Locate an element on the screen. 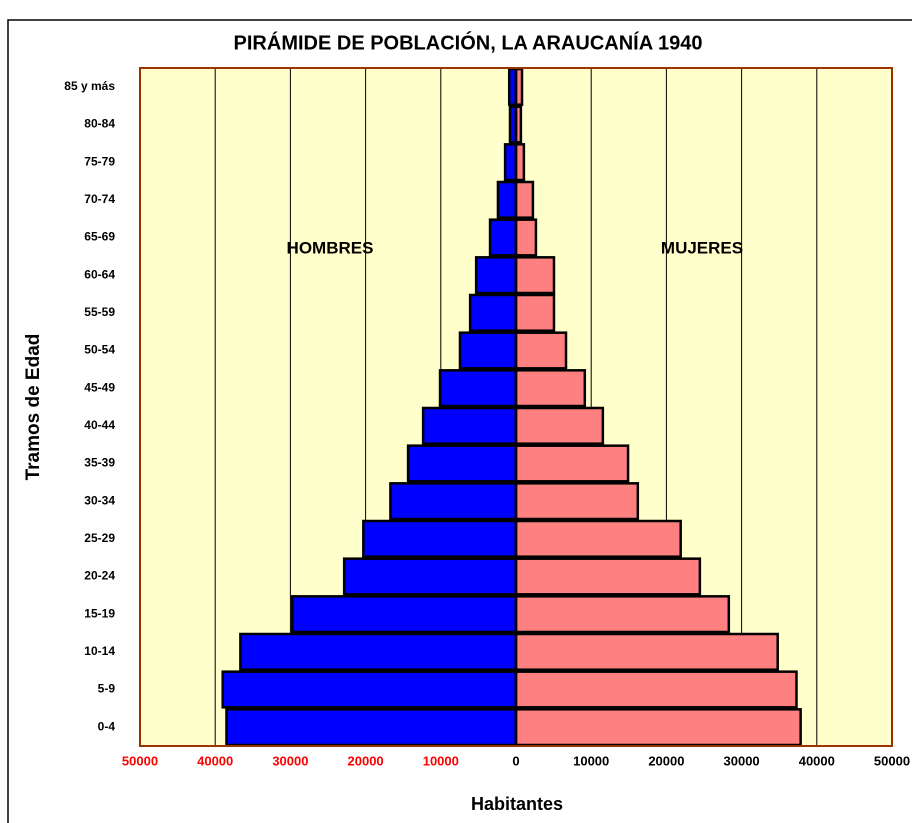 This screenshot has height=823, width=912. y-tick-label: 0-4 is located at coordinates (107, 726).